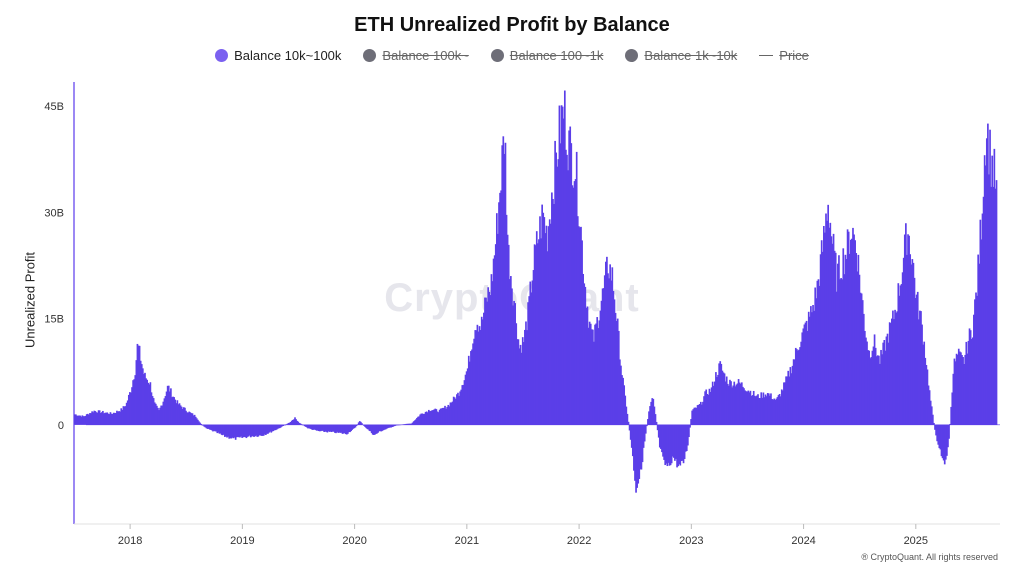  Describe the element at coordinates (288, 55) in the screenshot. I see `legend-label: Balance 10k~100k` at that location.